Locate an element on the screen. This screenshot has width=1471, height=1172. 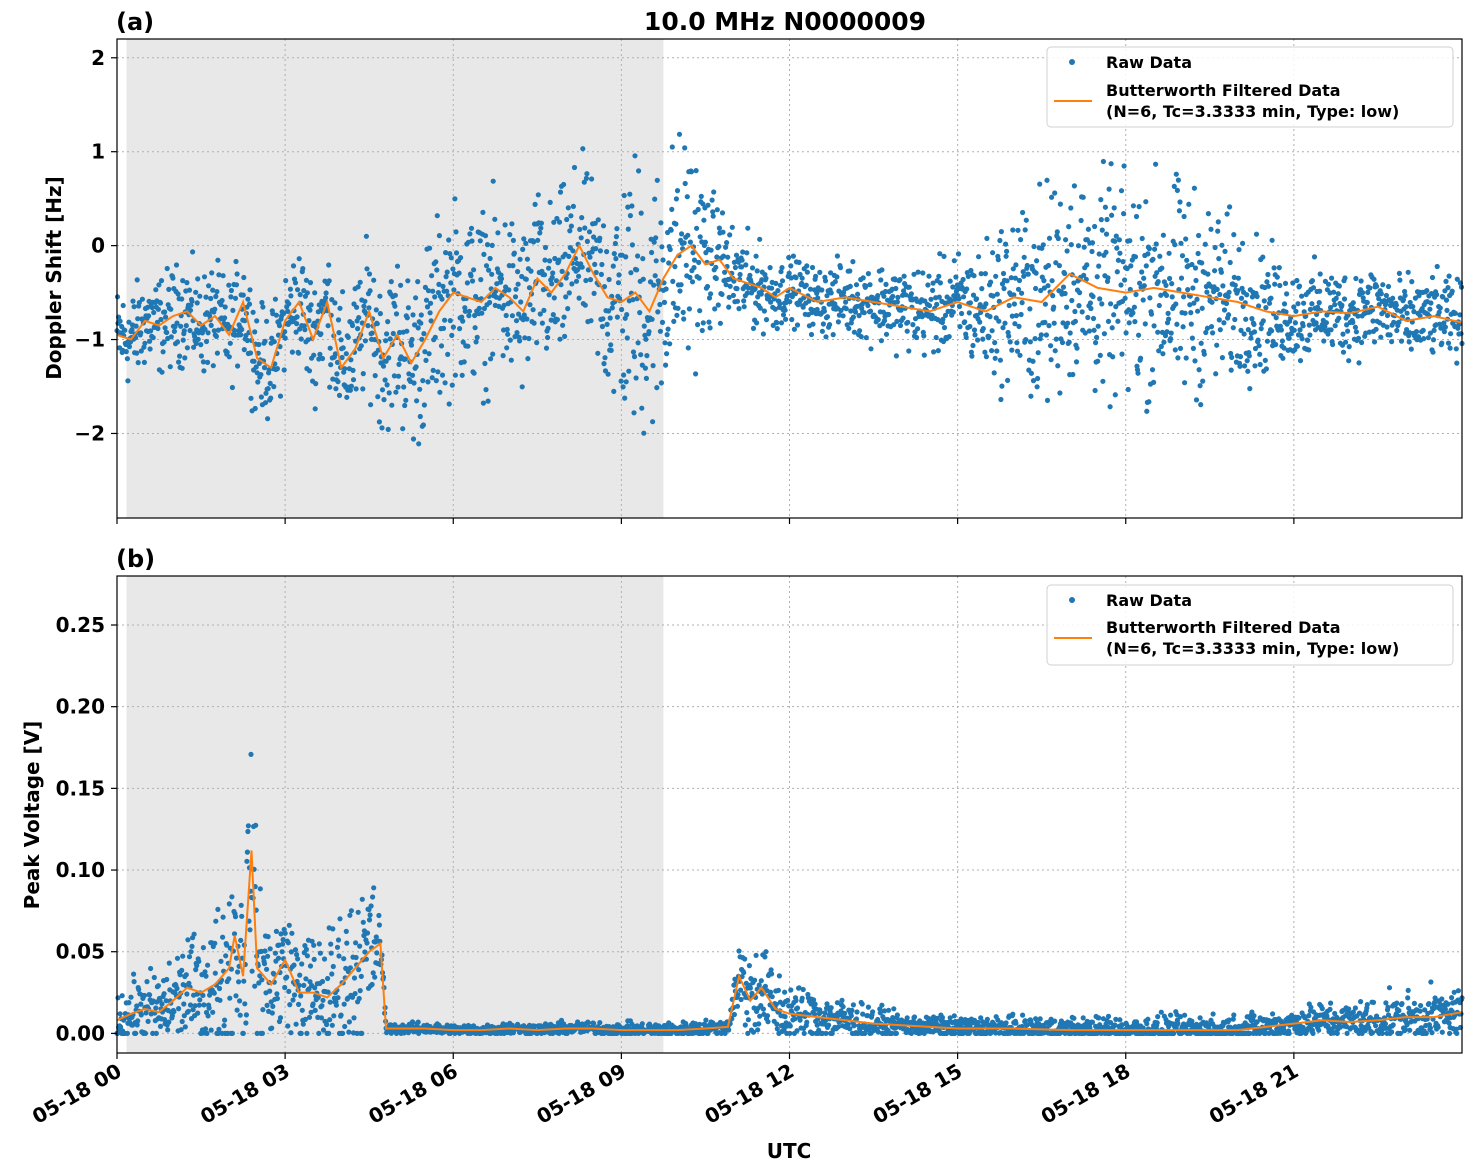
panel-b-legend-raw-marker is located at coordinates (1072, 600).